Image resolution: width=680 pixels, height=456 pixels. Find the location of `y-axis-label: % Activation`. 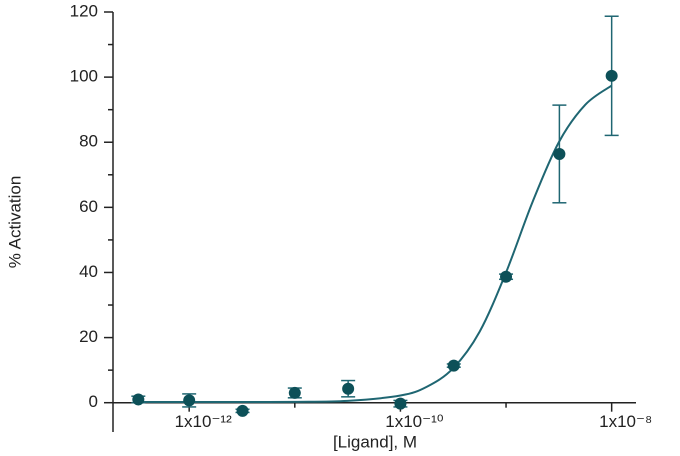

y-axis-label: % Activation is located at coordinates (14, 222).